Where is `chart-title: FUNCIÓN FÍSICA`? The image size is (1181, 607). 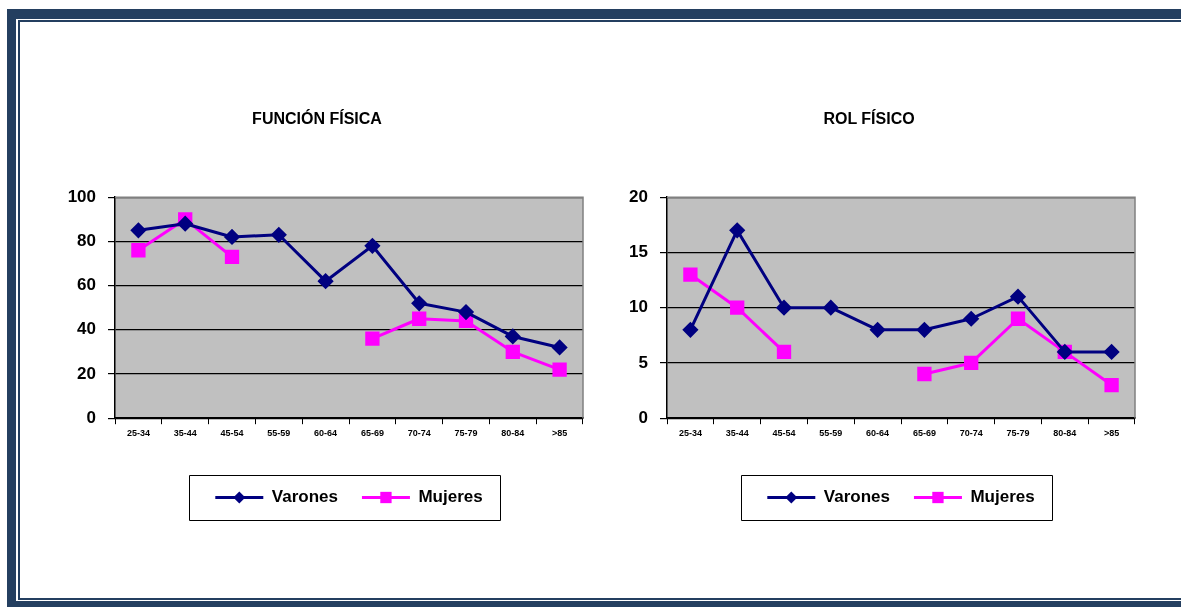 chart-title: FUNCIÓN FÍSICA is located at coordinates (317, 118).